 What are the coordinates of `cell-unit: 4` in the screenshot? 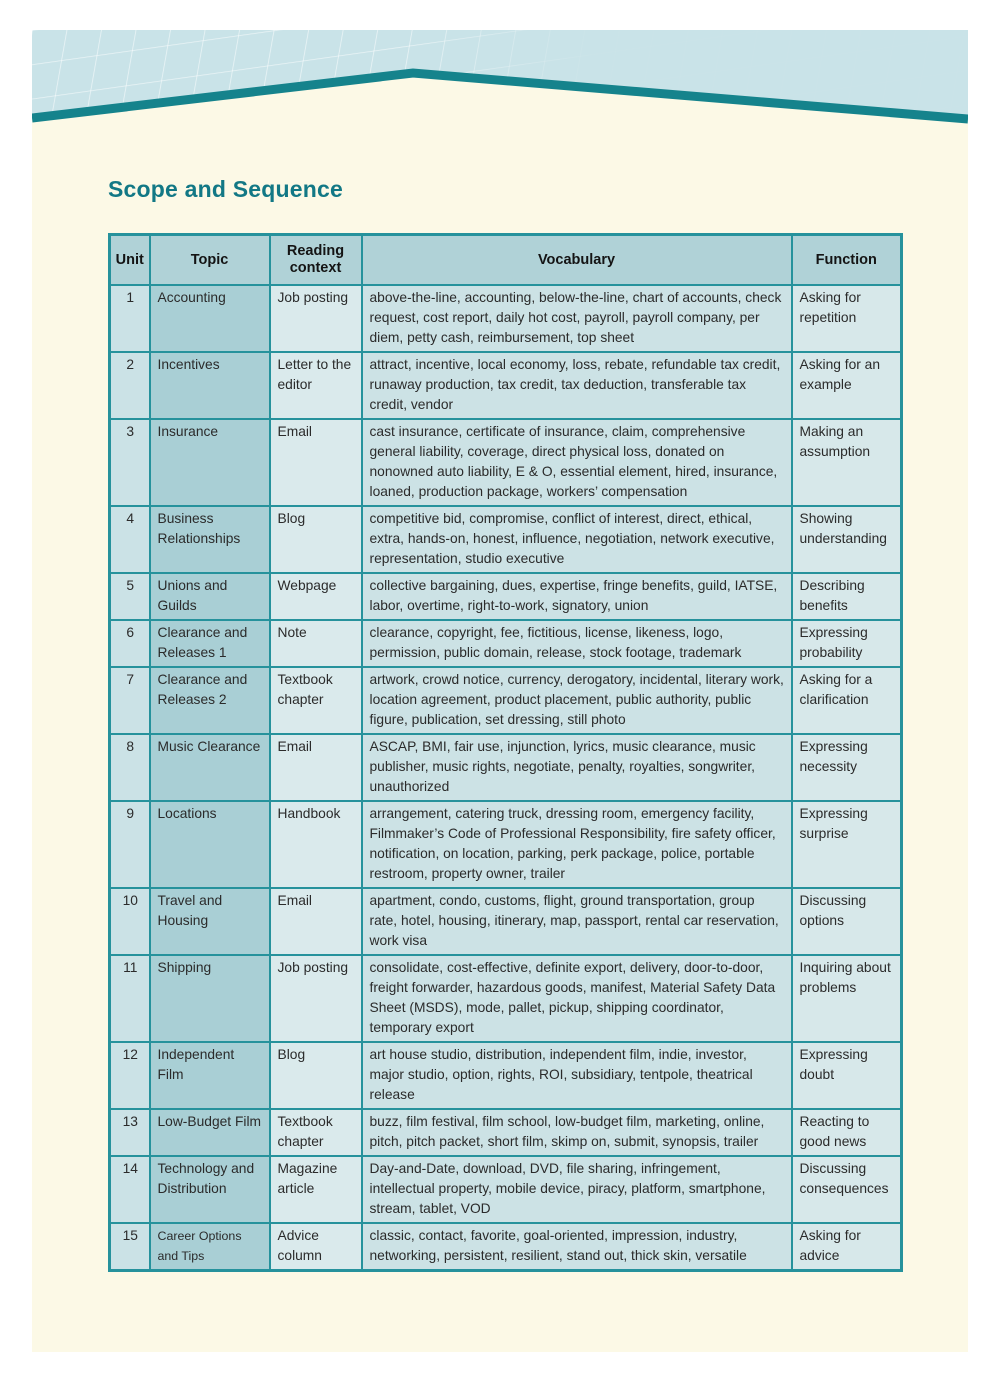 It's located at (129, 539).